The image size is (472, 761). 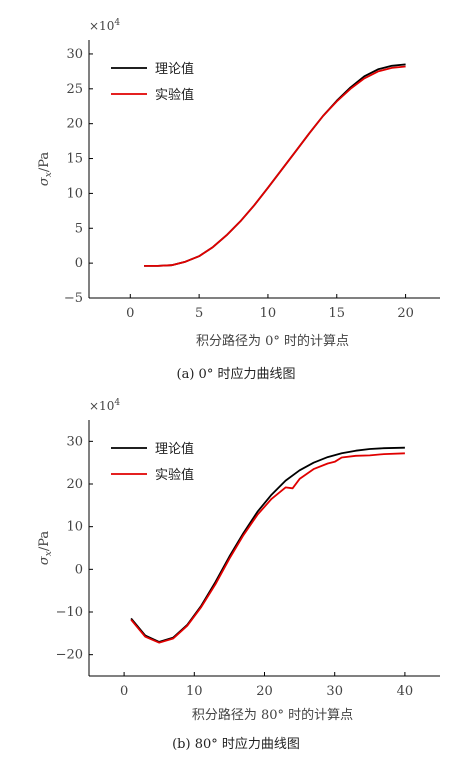 I want to click on x-tick-label: 30, so click(x=334, y=691).